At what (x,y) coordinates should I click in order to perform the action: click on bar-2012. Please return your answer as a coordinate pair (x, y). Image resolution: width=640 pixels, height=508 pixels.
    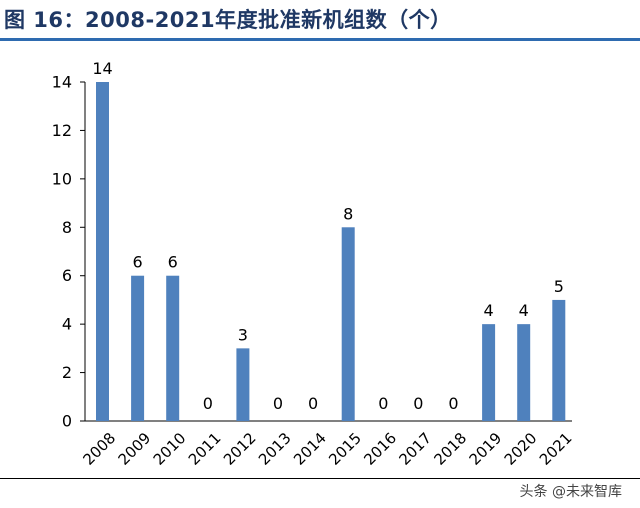
    Looking at the image, I should click on (243, 384).